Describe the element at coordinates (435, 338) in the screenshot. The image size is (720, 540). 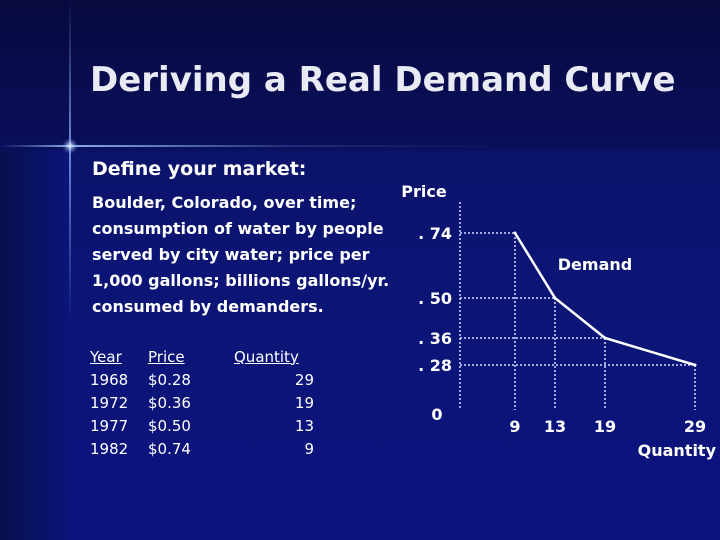
I see `y-tick-label: . 36` at that location.